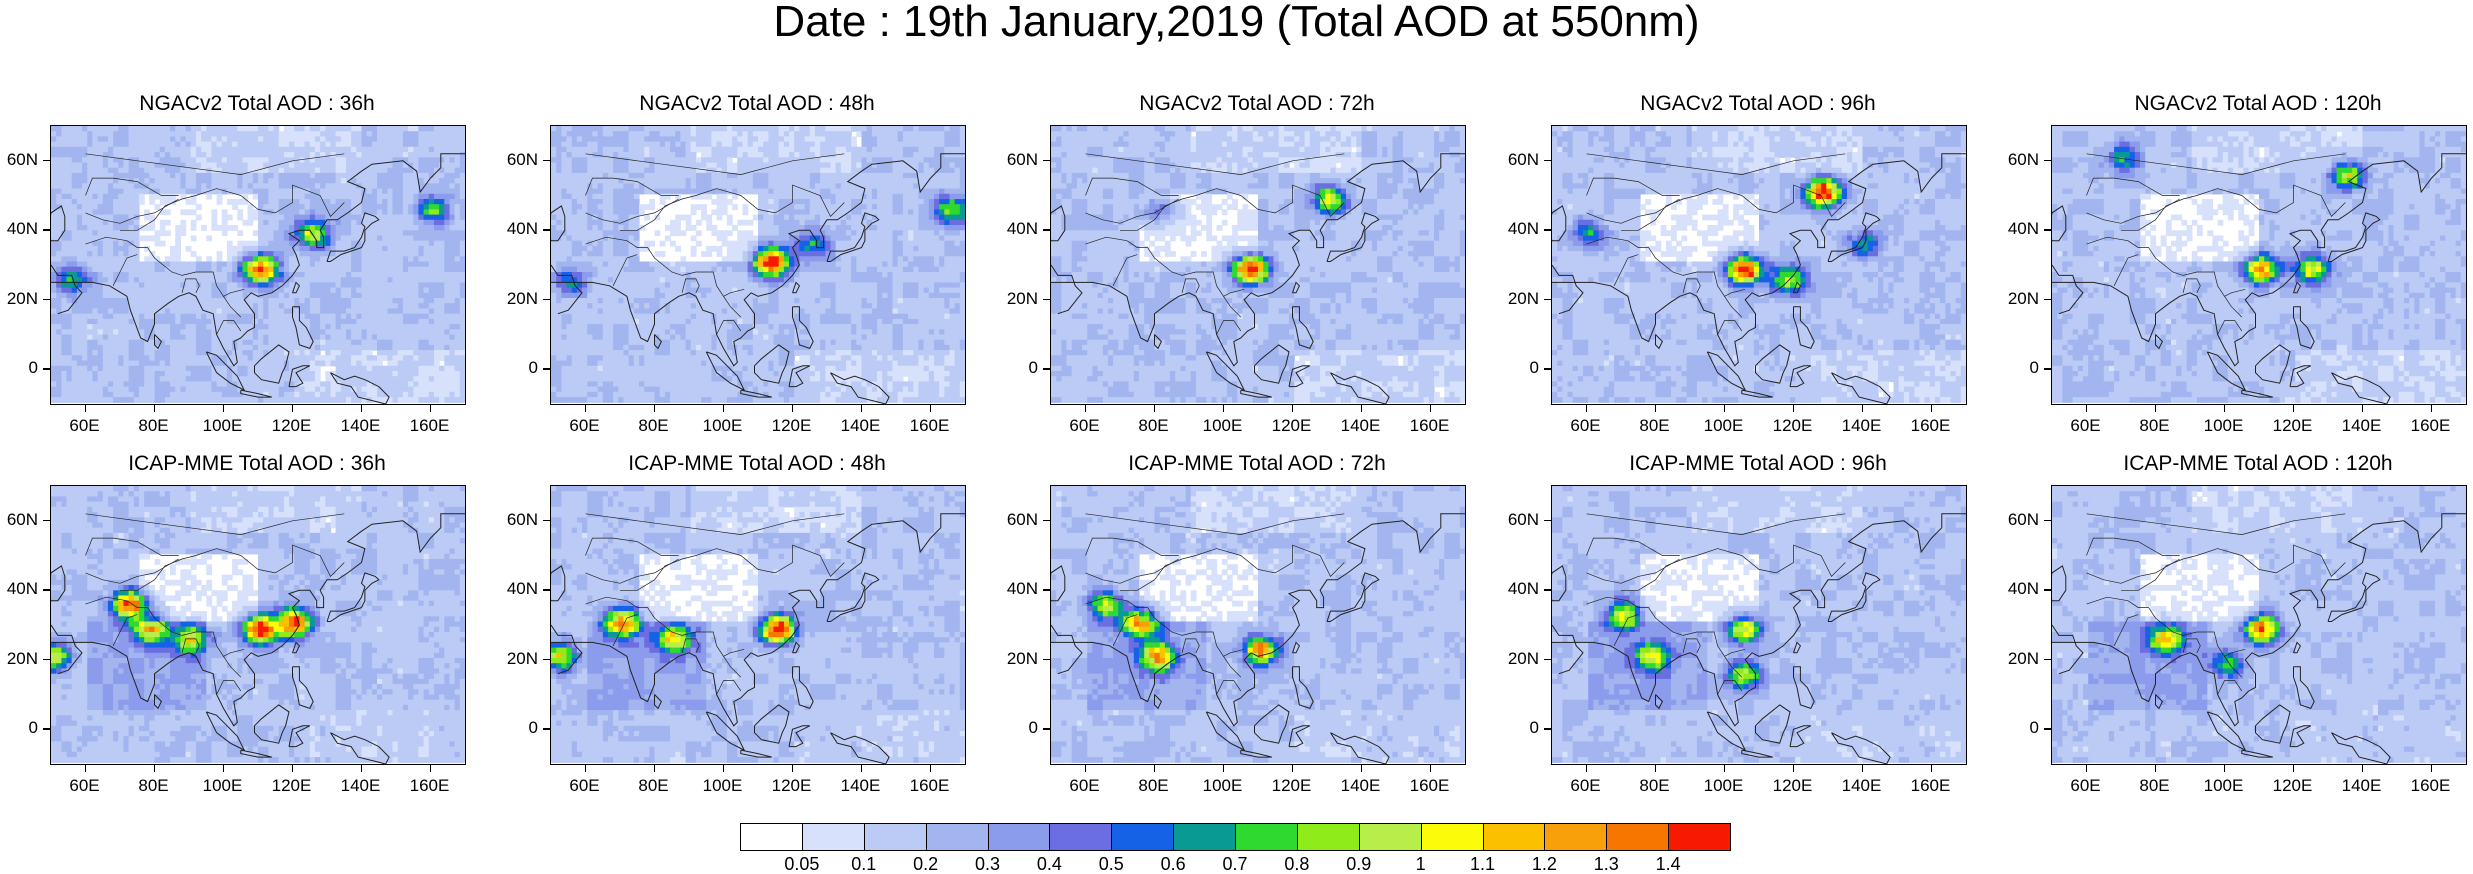 Image resolution: width=2473 pixels, height=874 pixels. I want to click on colorbar-label: 1, so click(1421, 864).